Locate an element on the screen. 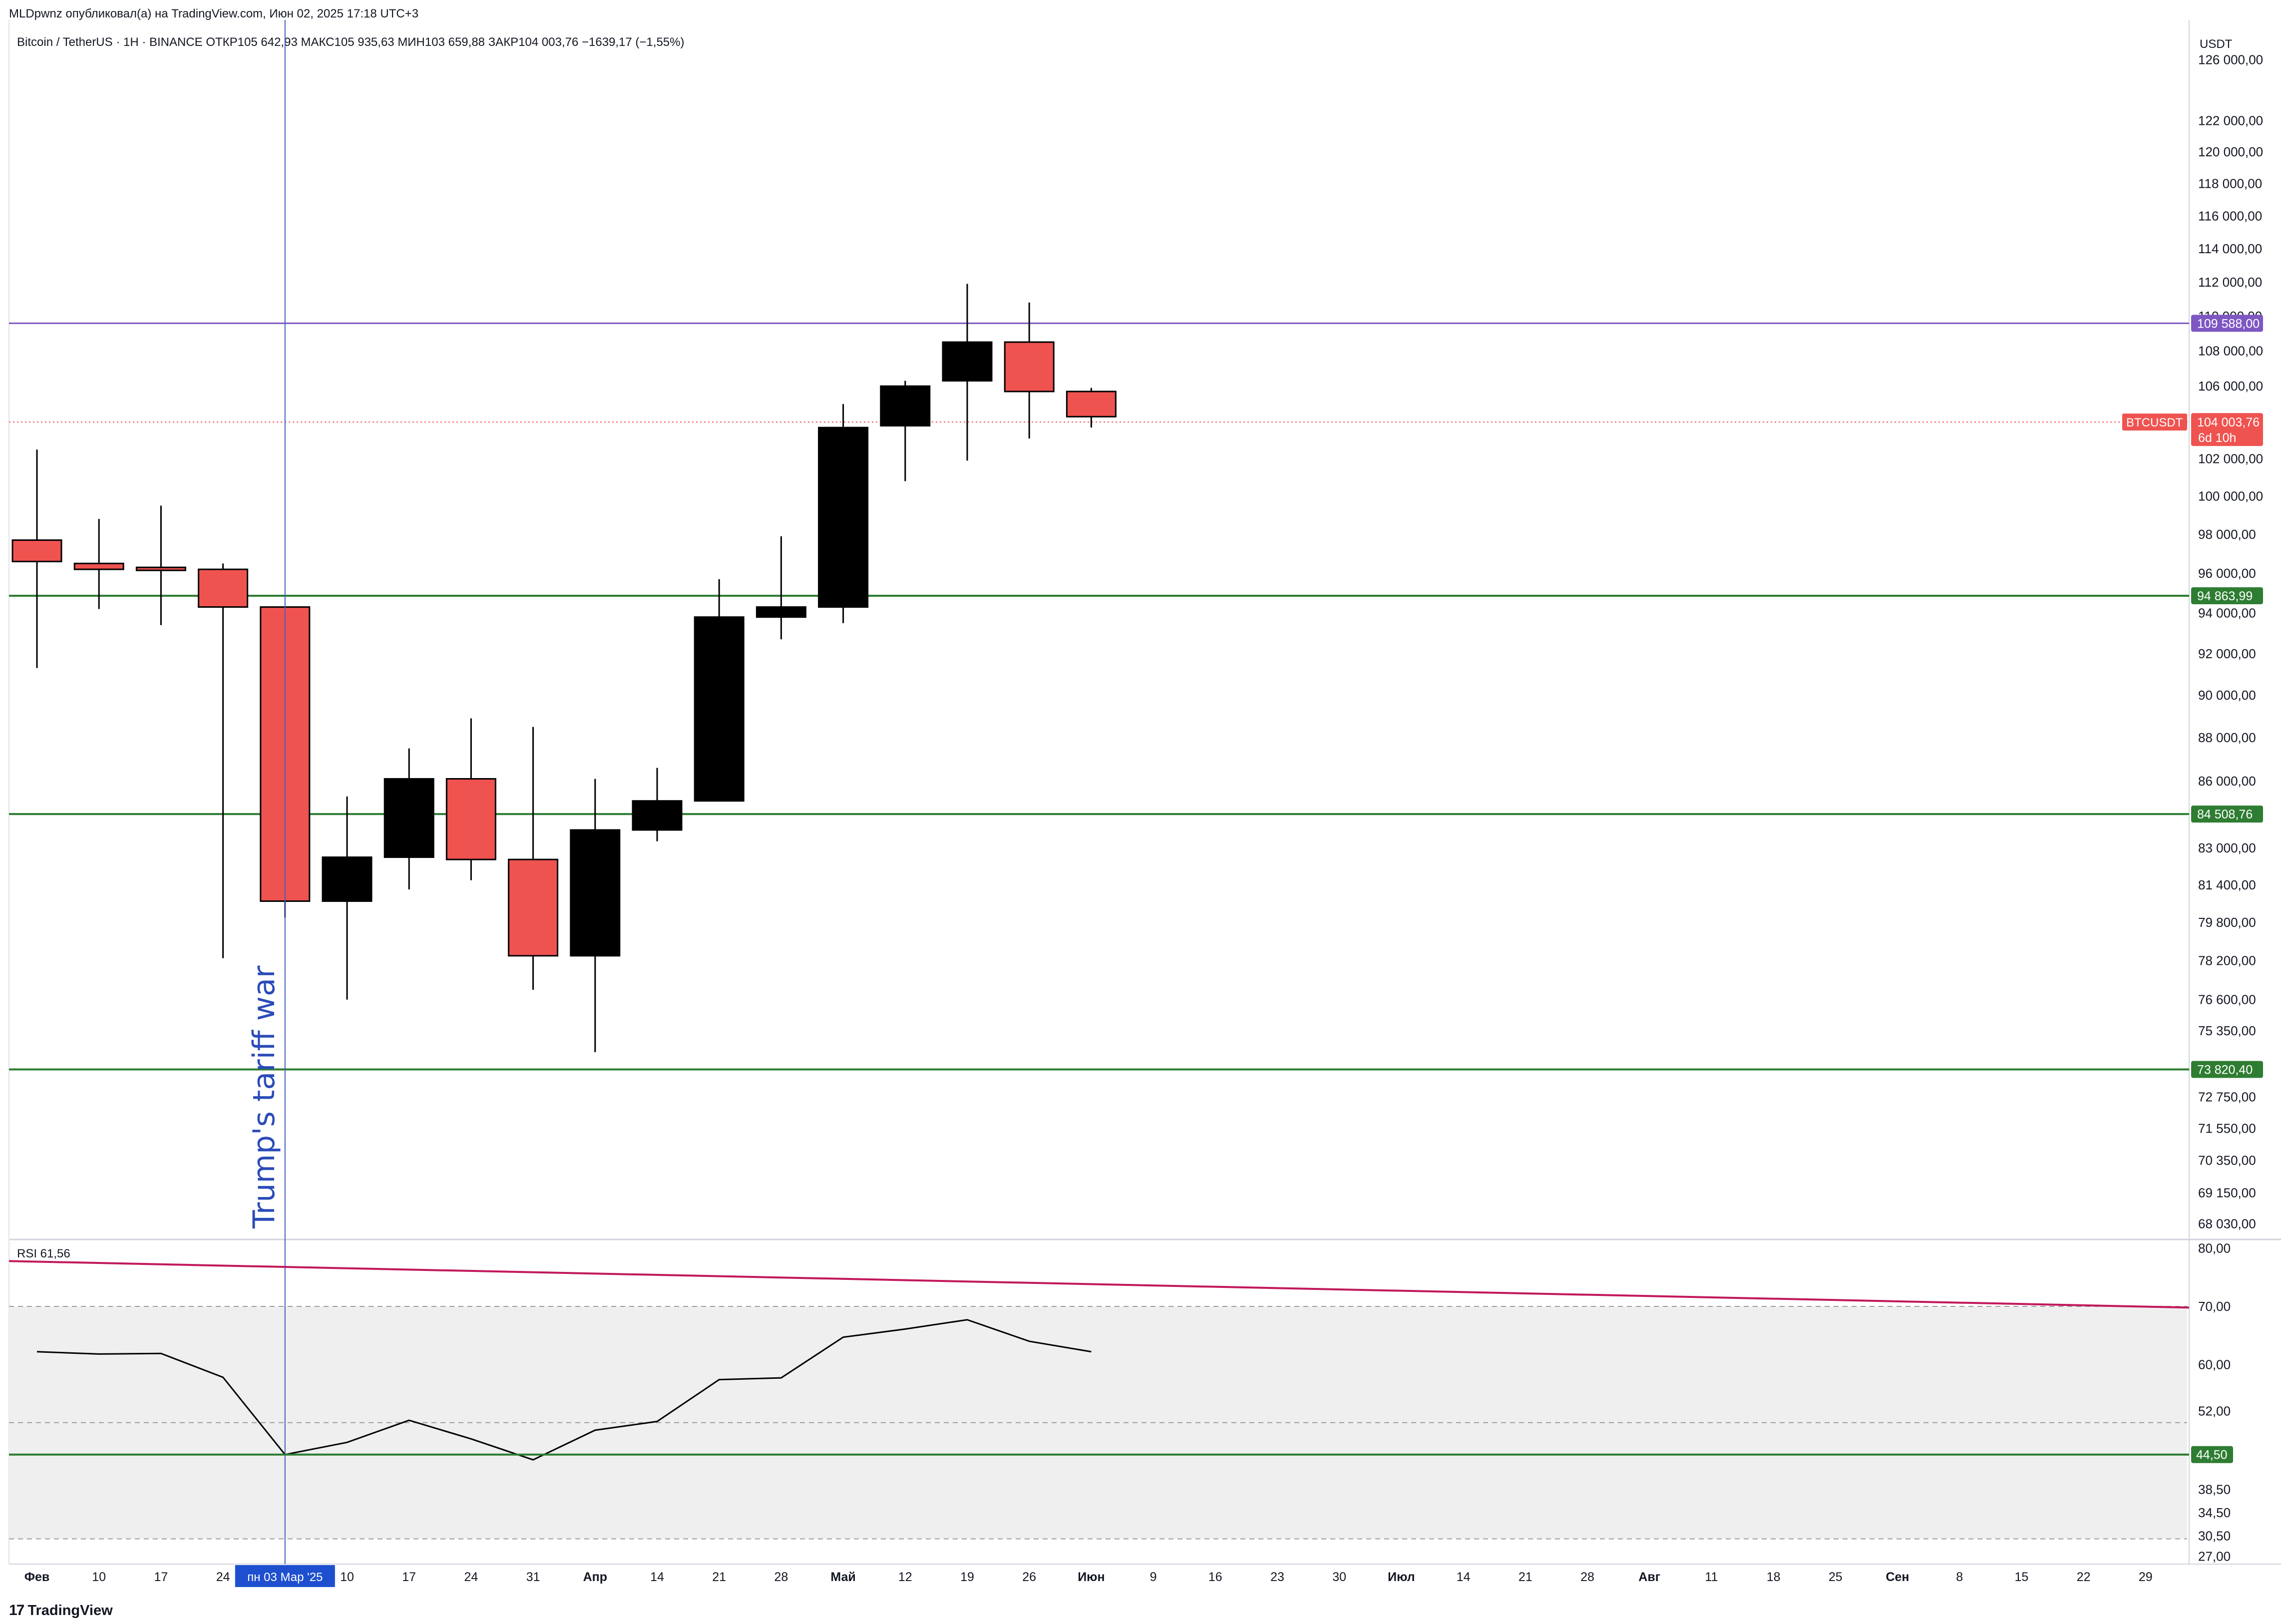 The width and height of the screenshot is (2281, 1624). rsi-tick-label: 70,00 is located at coordinates (2214, 1306).